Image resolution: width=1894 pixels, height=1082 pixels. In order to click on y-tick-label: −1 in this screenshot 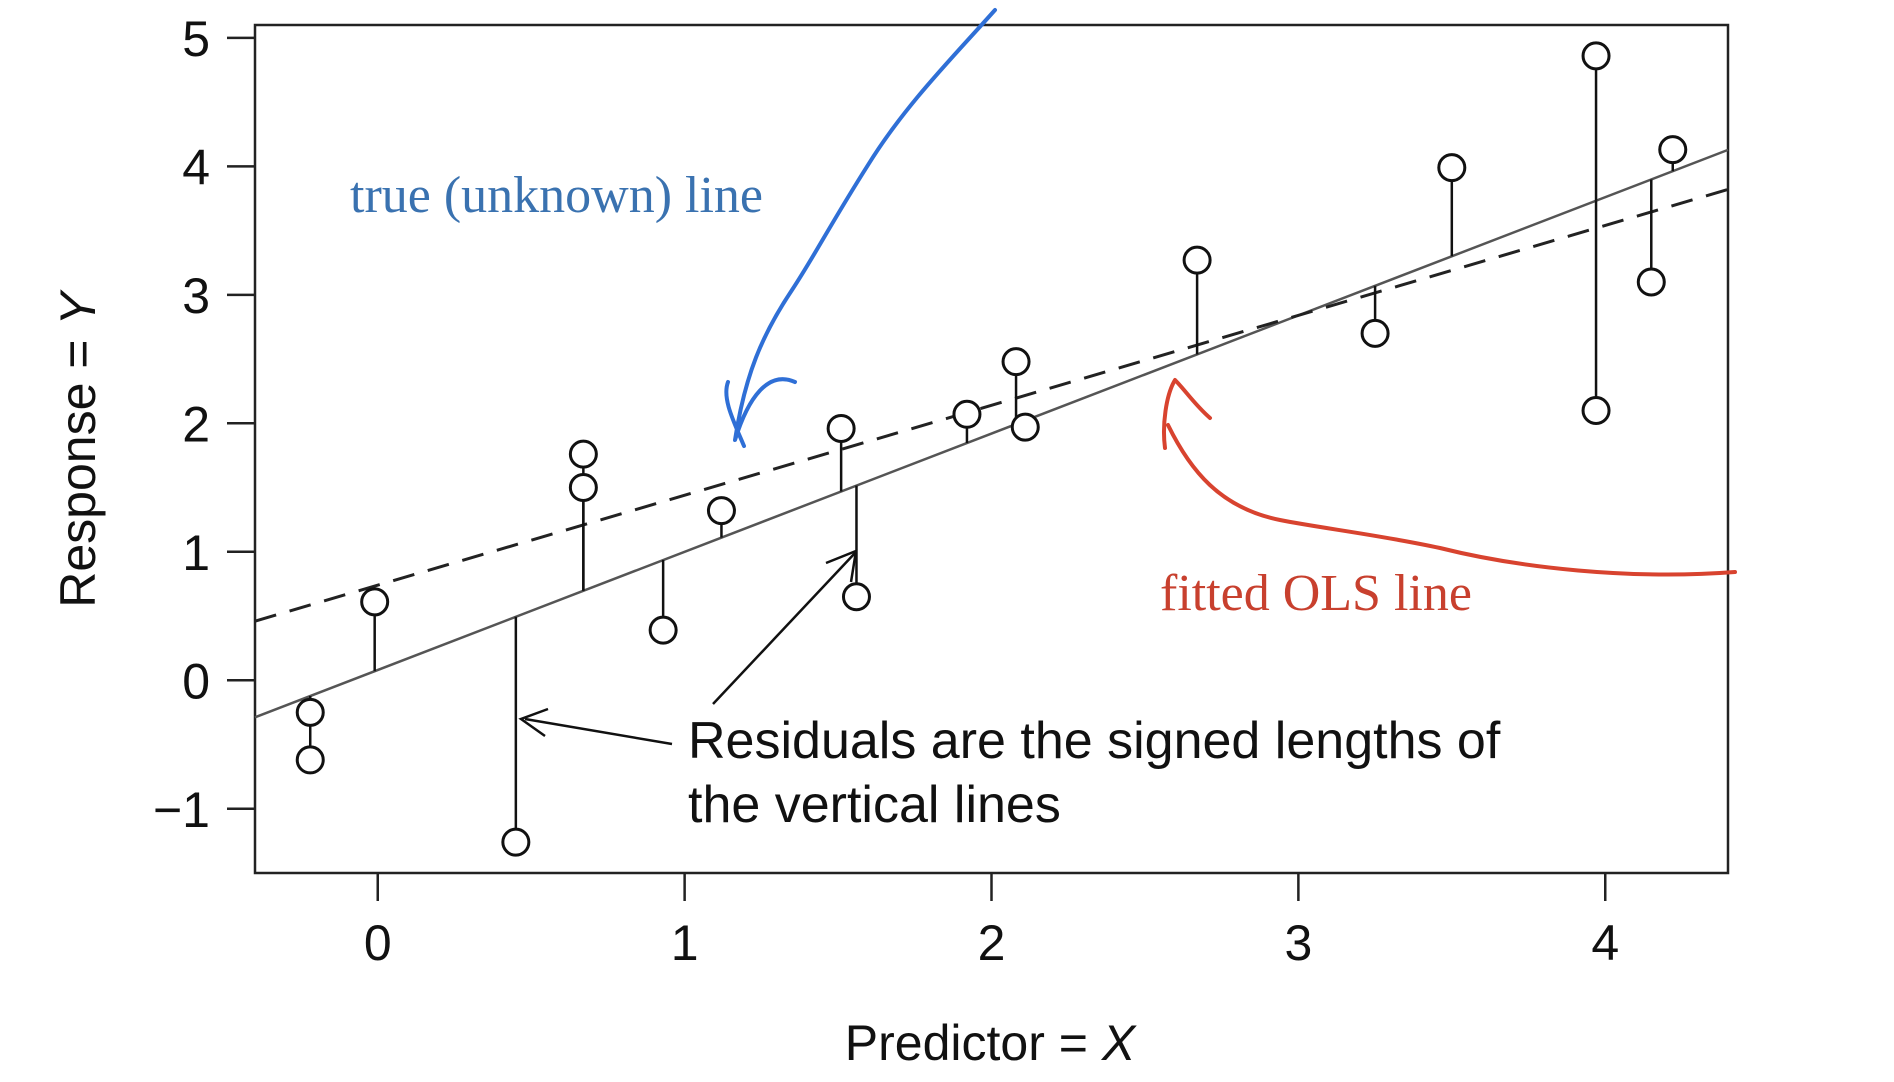, I will do `click(181, 810)`.